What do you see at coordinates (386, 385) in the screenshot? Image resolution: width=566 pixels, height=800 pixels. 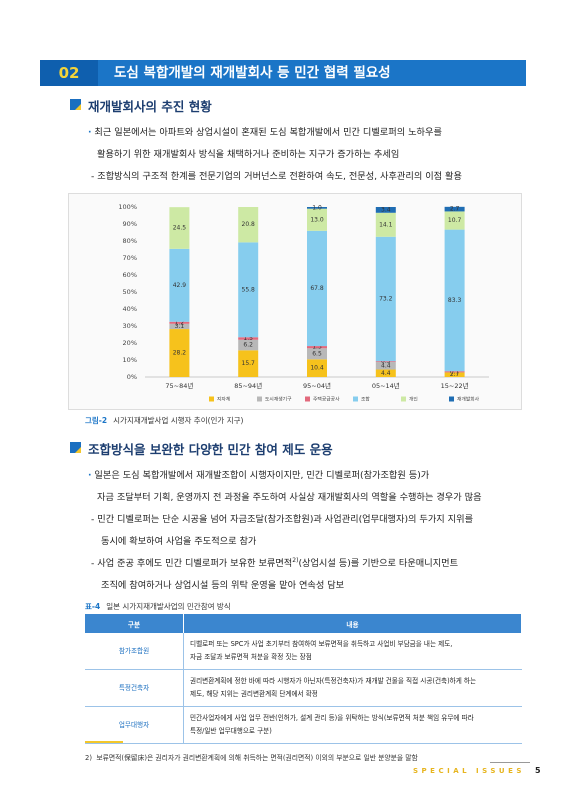 I see `x-tick-label: 05~14년` at bounding box center [386, 385].